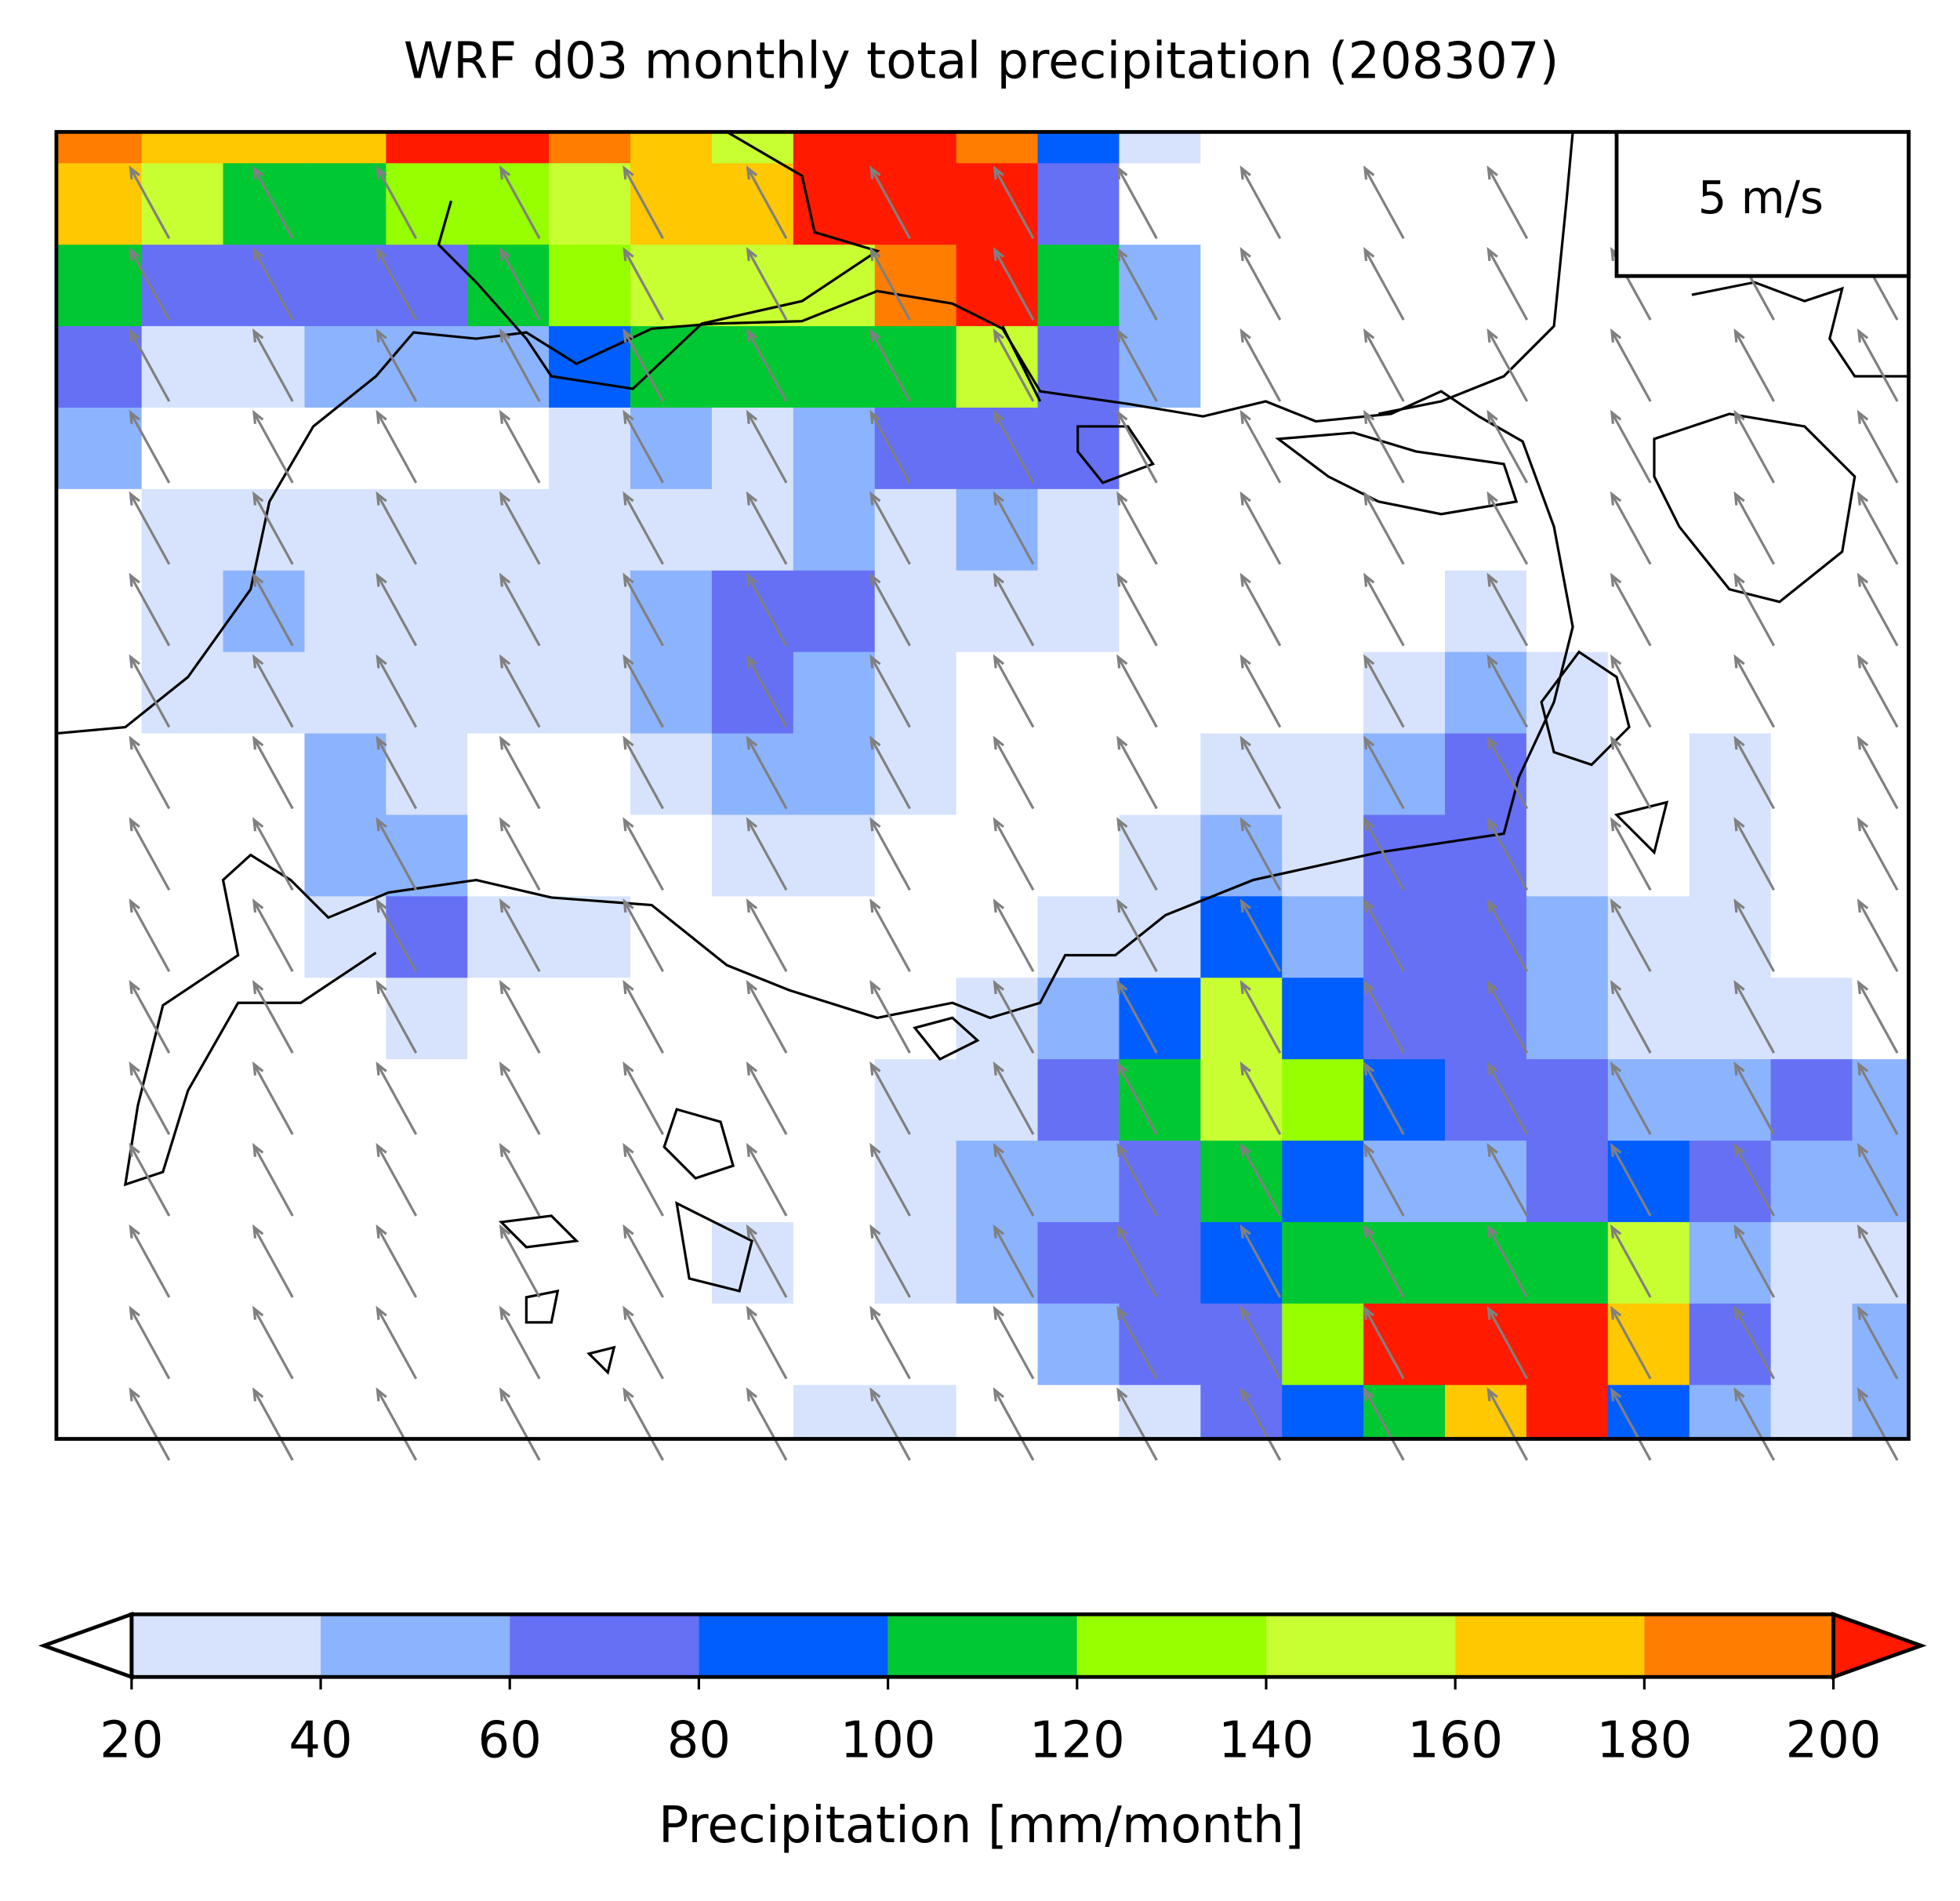 The width and height of the screenshot is (1960, 1901). Describe the element at coordinates (1455, 1741) in the screenshot. I see `colorbar-tick-label: 160` at that location.